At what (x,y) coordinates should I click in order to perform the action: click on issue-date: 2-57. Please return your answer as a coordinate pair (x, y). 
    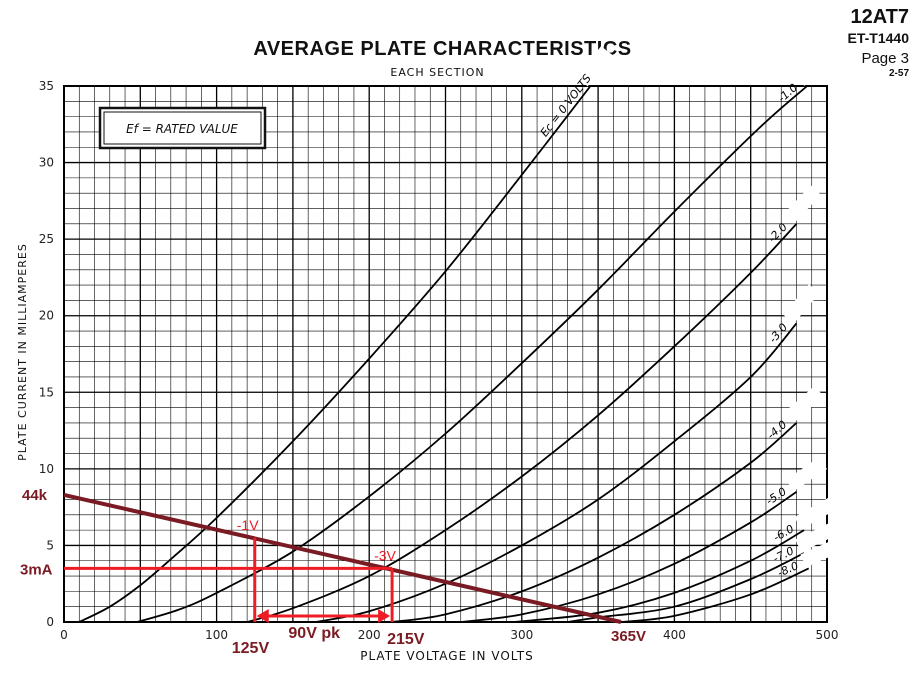
    Looking at the image, I should click on (898, 73).